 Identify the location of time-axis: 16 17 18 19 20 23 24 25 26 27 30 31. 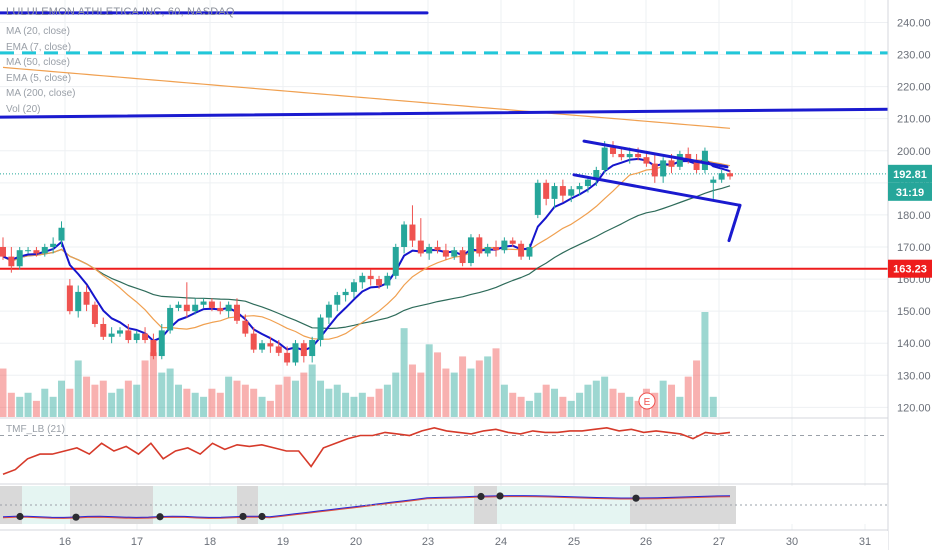
(444, 540).